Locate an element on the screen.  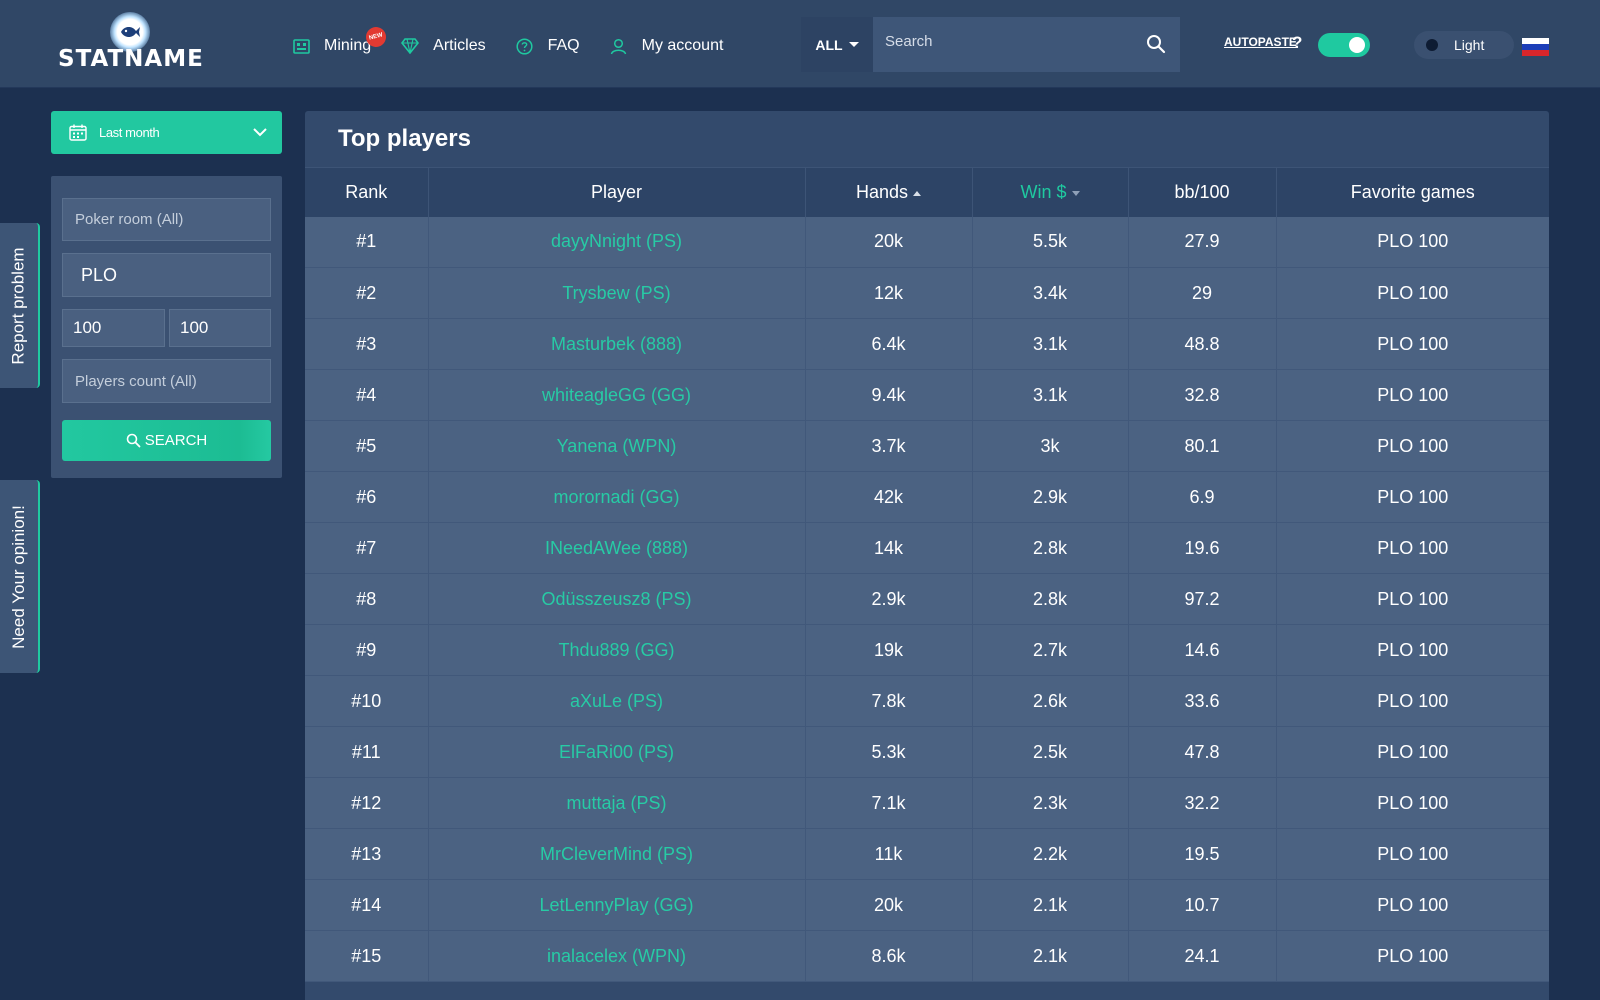
cell-player: Thdu889 (GG) is located at coordinates (617, 650).